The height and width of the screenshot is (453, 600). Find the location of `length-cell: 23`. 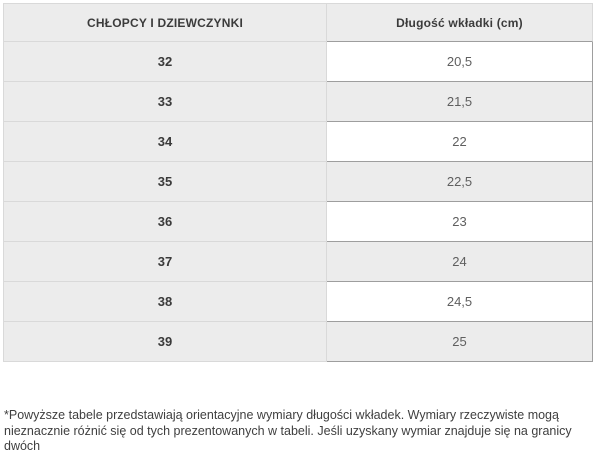

length-cell: 23 is located at coordinates (460, 222).